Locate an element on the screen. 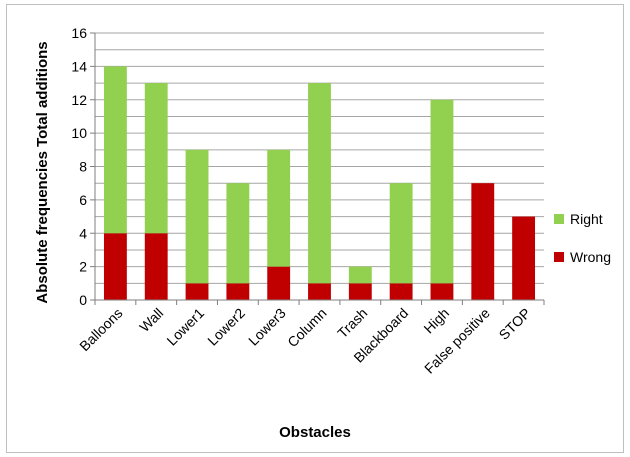  y-axis-label: Absolute frequencies Total additions is located at coordinates (42, 172).